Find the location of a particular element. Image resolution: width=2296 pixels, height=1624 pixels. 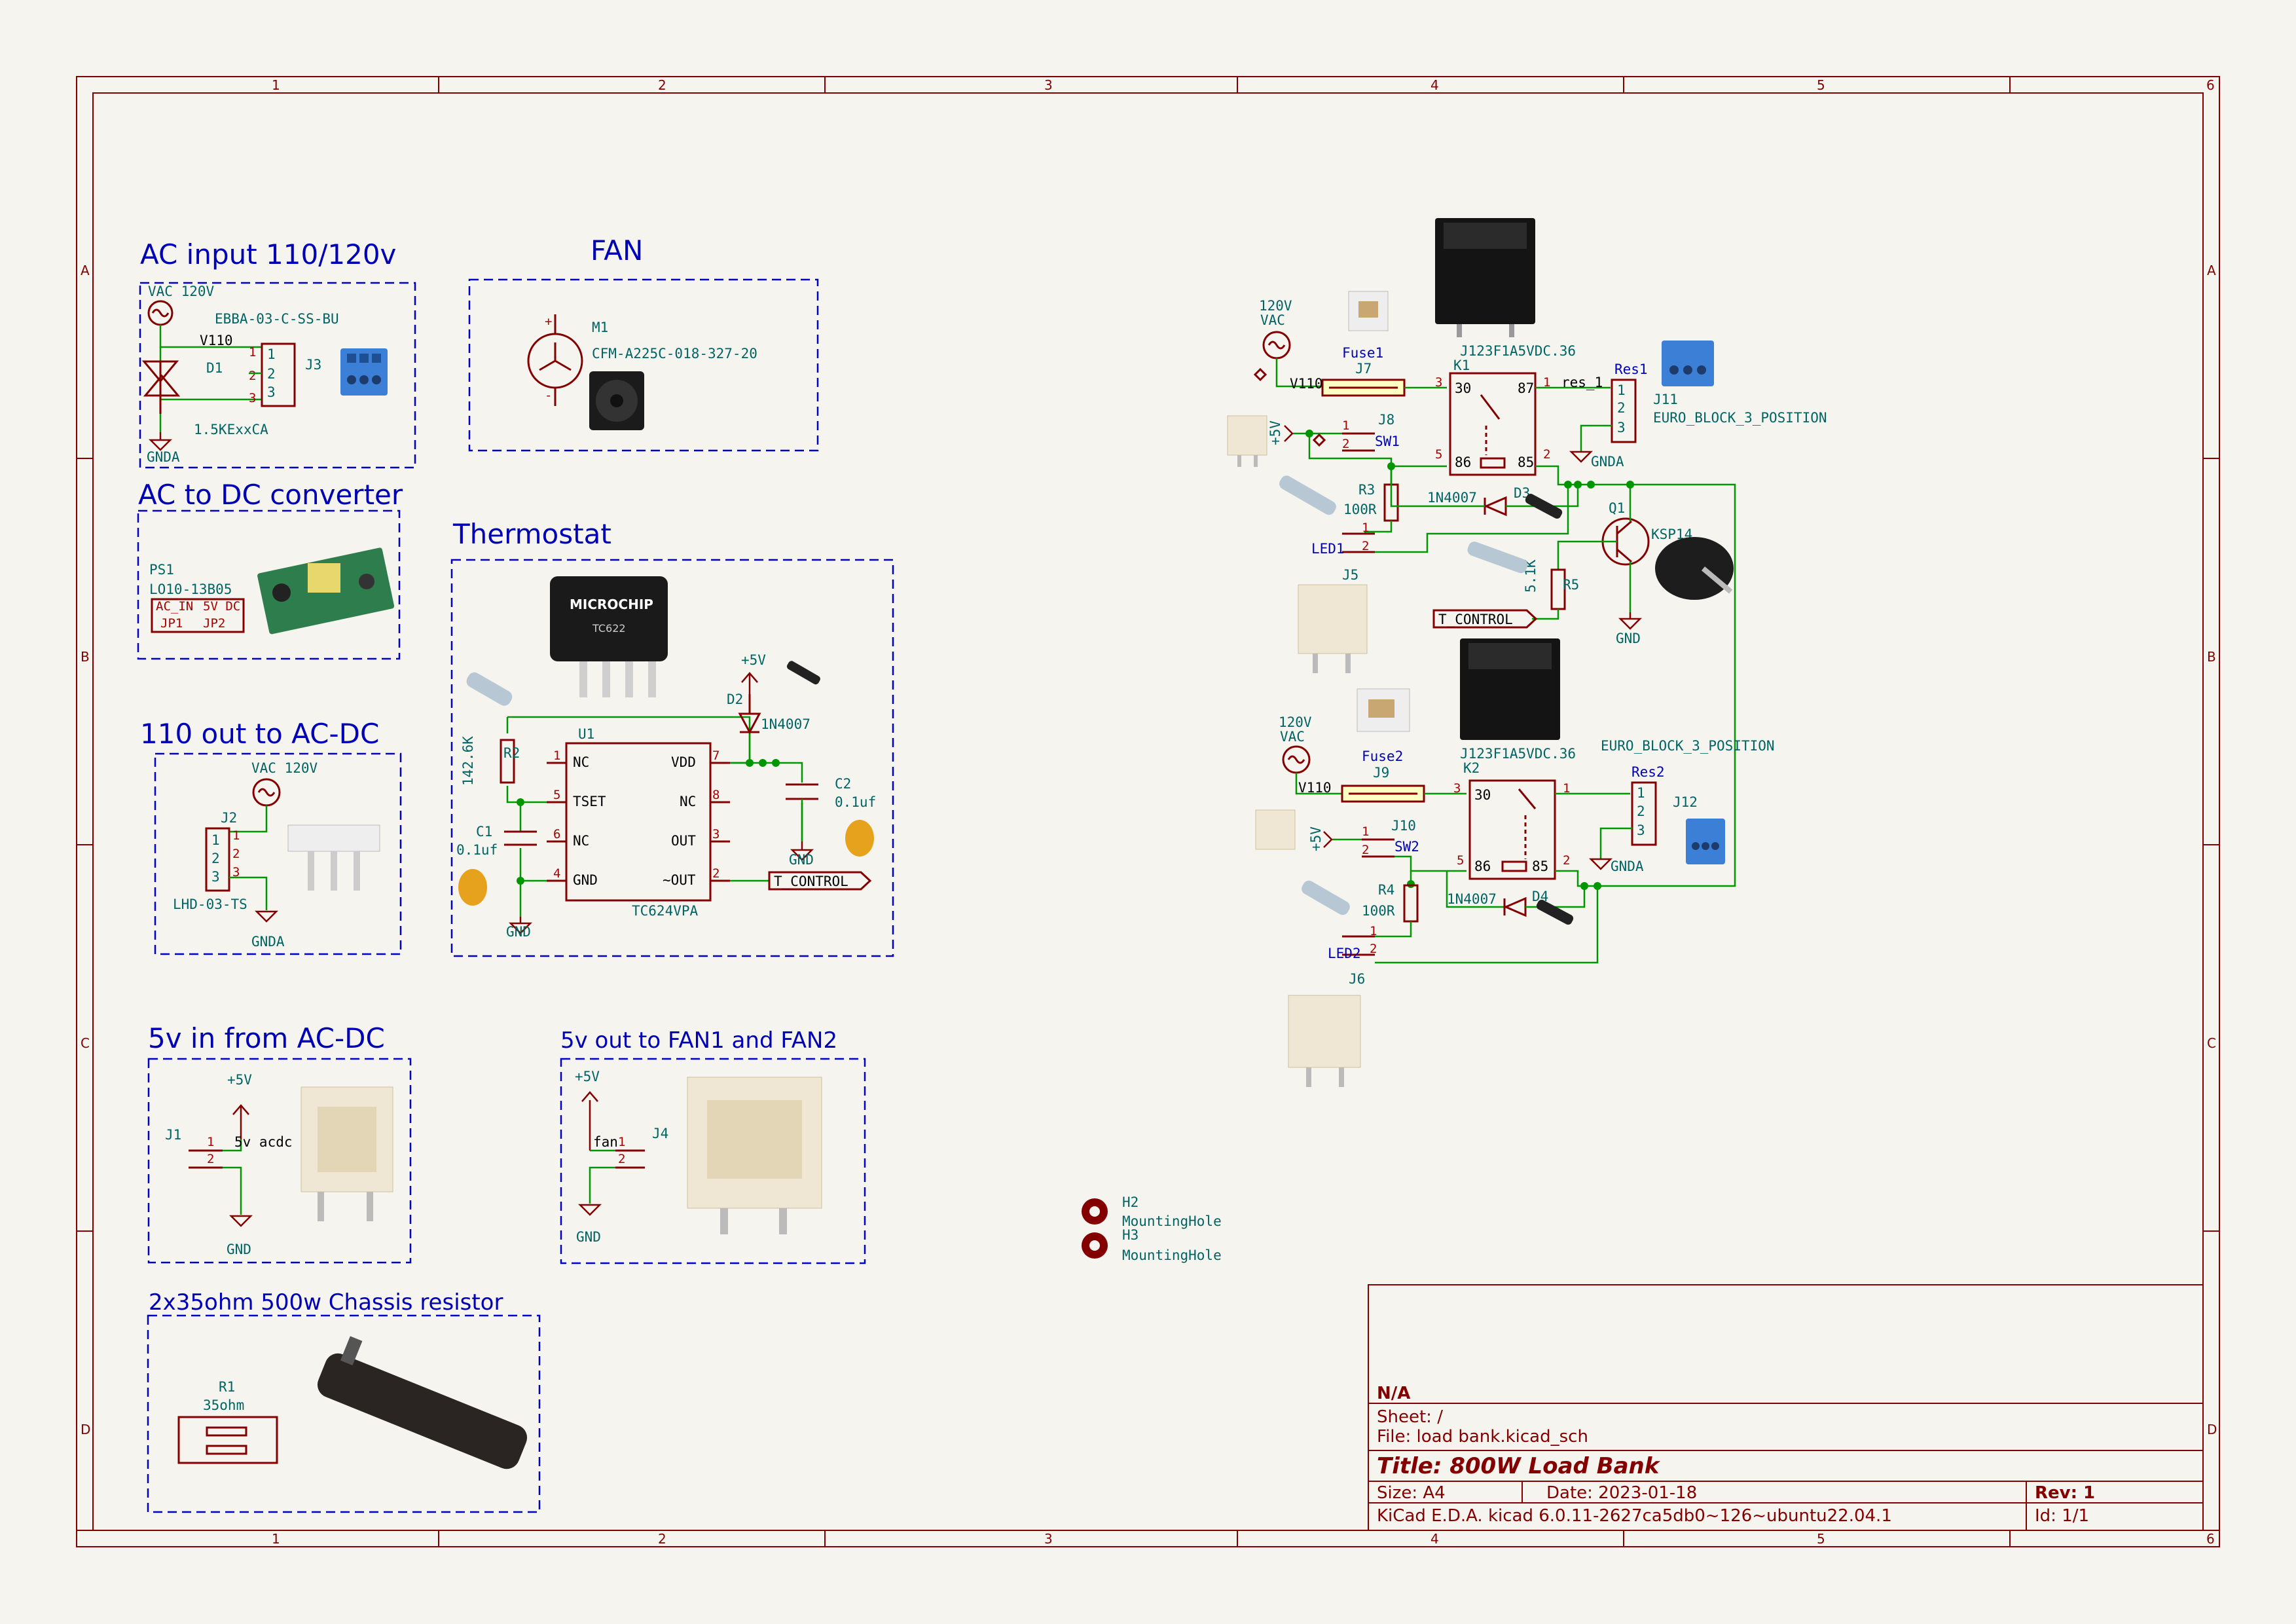

sw-ref: SW2 is located at coordinates (1406, 847).